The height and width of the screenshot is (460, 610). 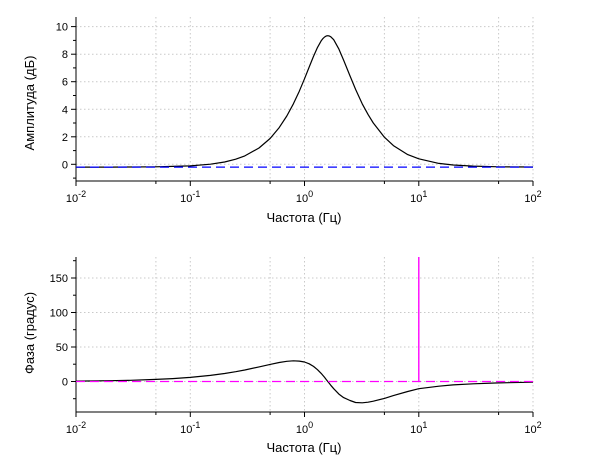 I want to click on y-tick-label: 10, so click(x=62, y=28).